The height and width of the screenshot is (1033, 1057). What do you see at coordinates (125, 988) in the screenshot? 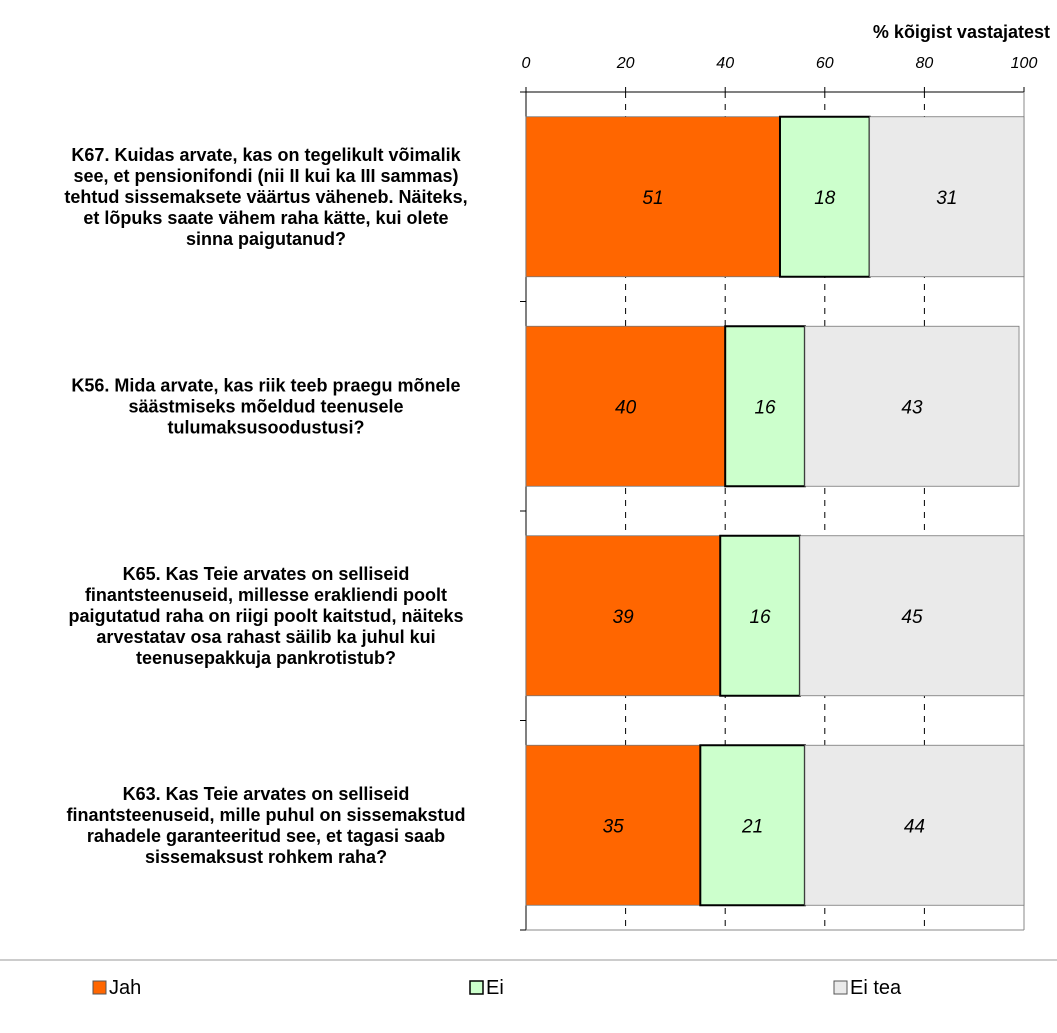
I see `legend-label: Jah` at bounding box center [125, 988].